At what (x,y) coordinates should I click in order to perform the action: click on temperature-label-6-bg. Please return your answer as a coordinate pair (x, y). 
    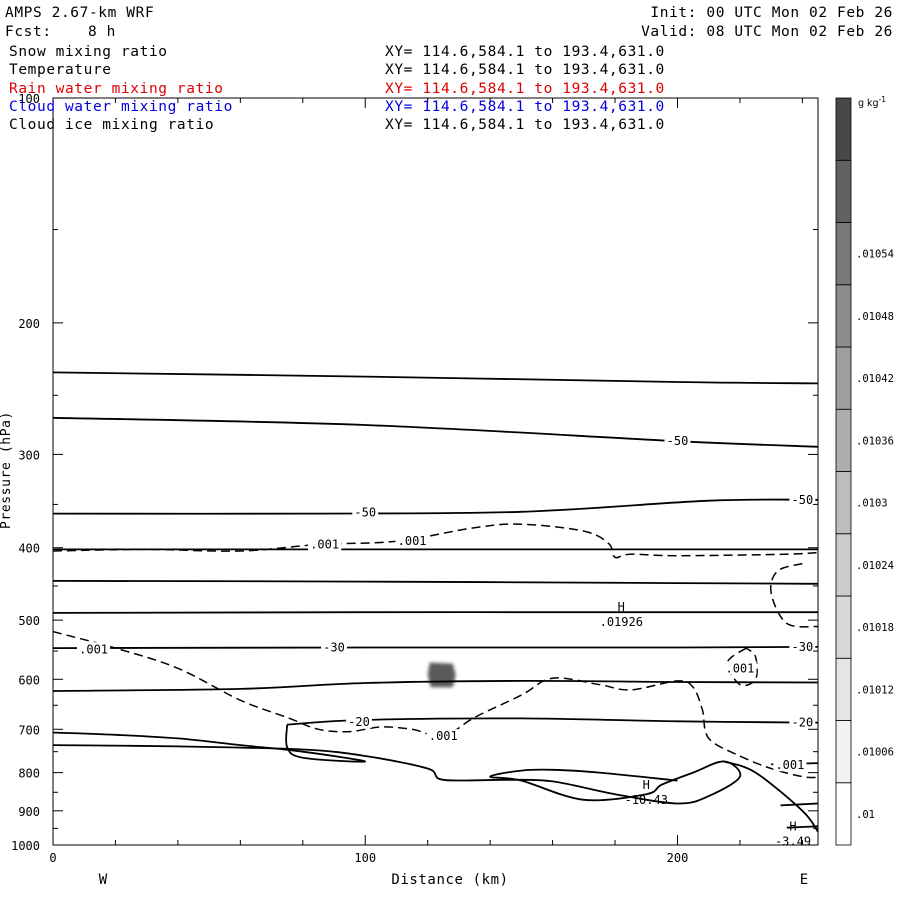
    Looking at the image, I should click on (802, 722).